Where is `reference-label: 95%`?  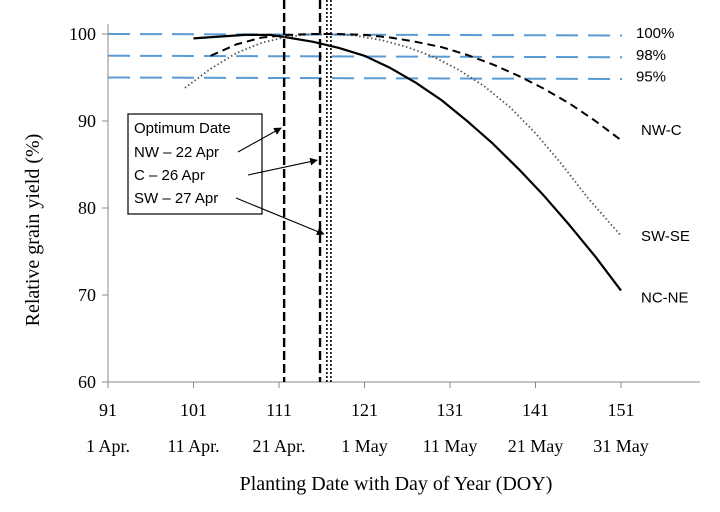 reference-label: 95% is located at coordinates (651, 77).